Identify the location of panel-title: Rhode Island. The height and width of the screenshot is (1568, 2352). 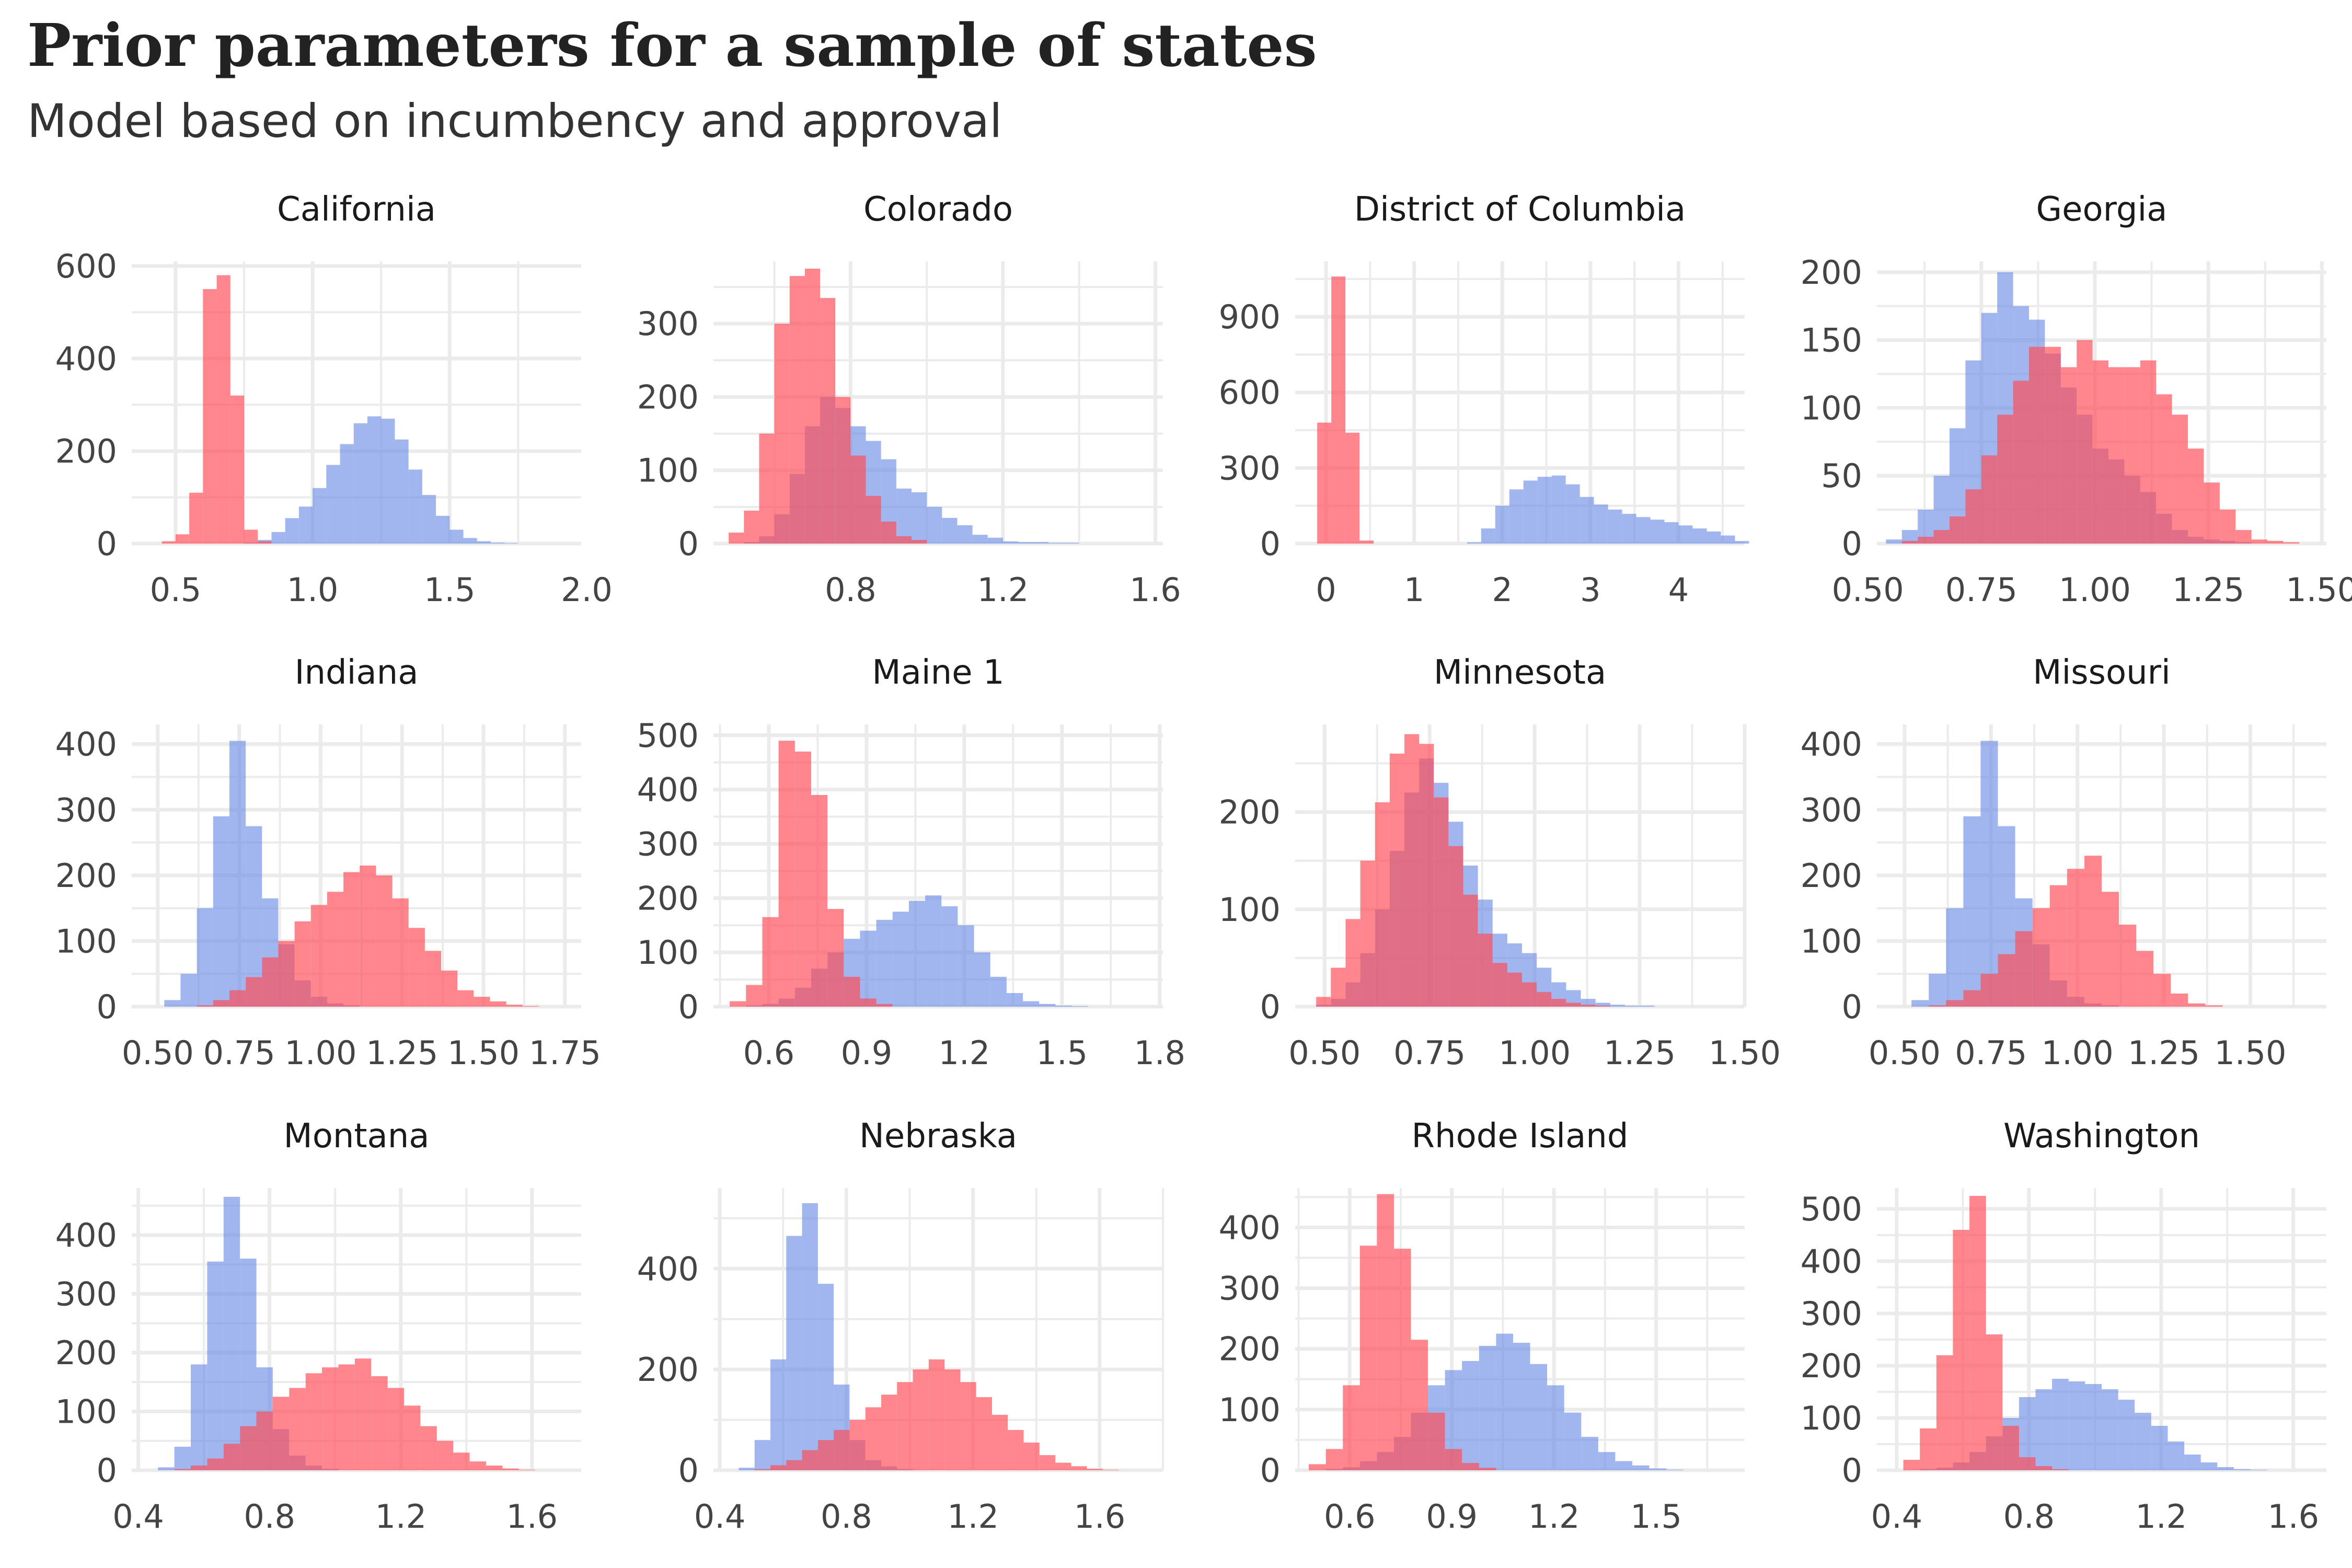
(1520, 1136).